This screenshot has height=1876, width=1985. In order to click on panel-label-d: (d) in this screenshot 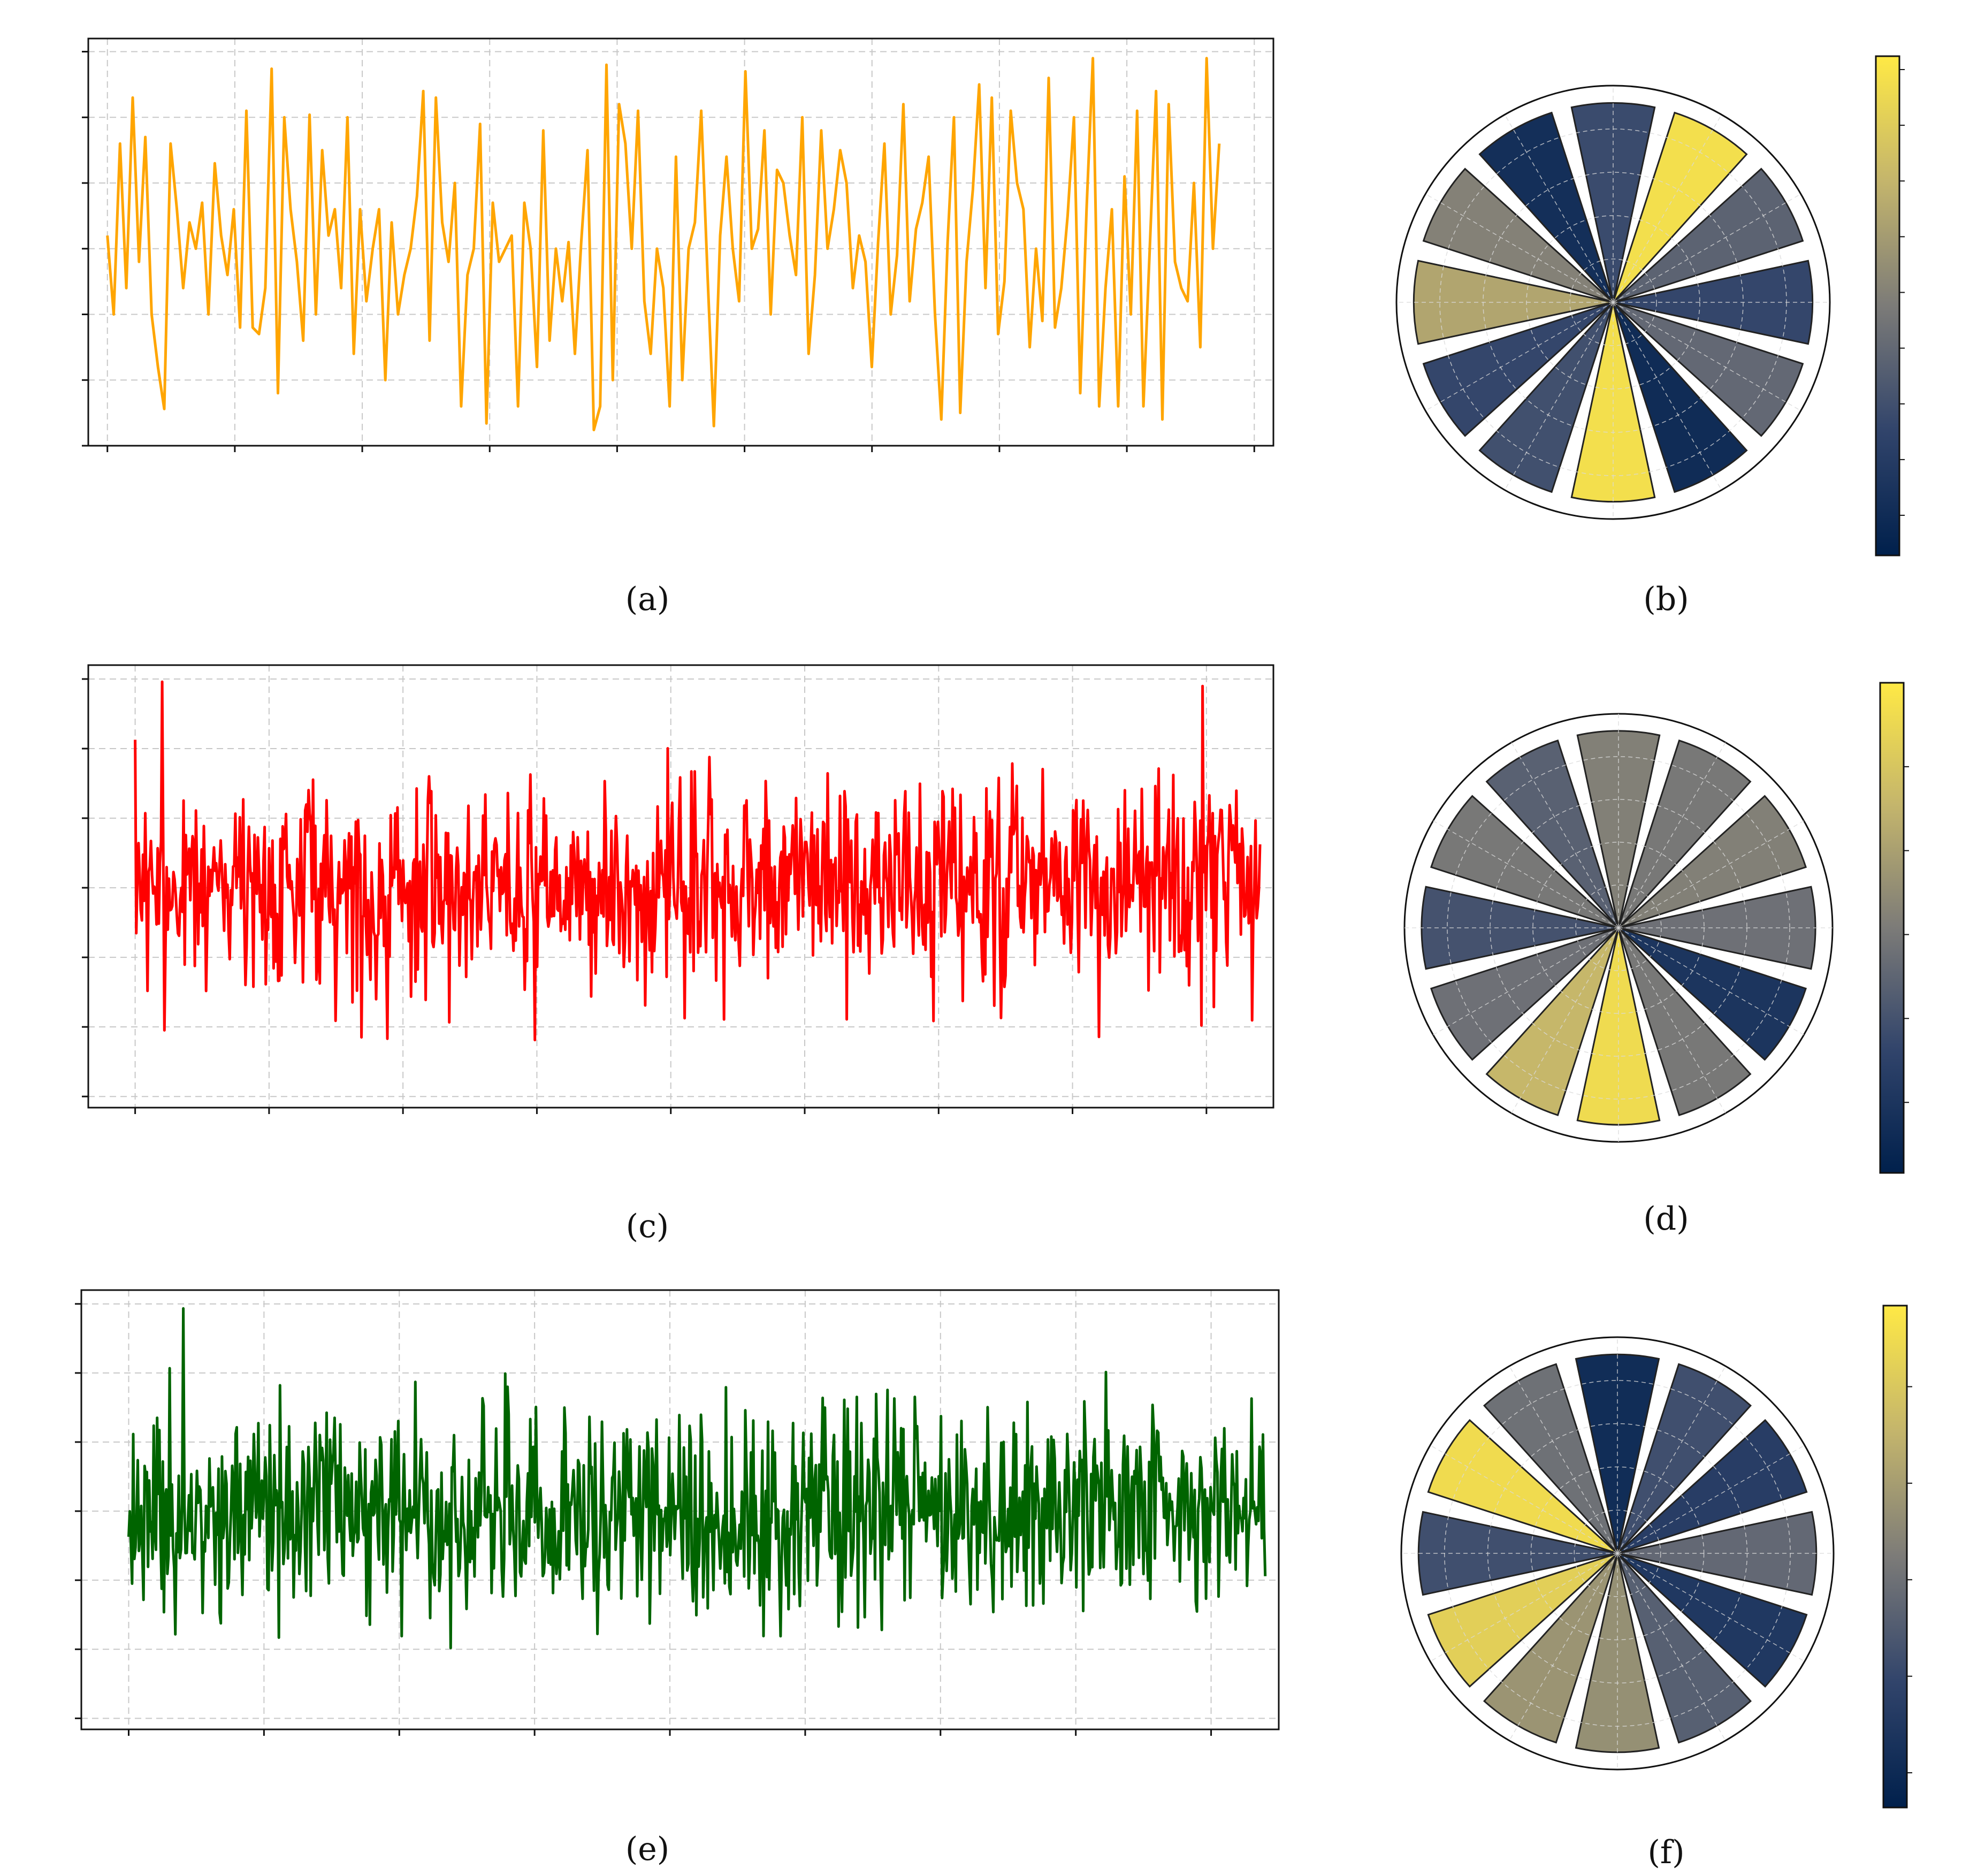, I will do `click(1666, 1219)`.